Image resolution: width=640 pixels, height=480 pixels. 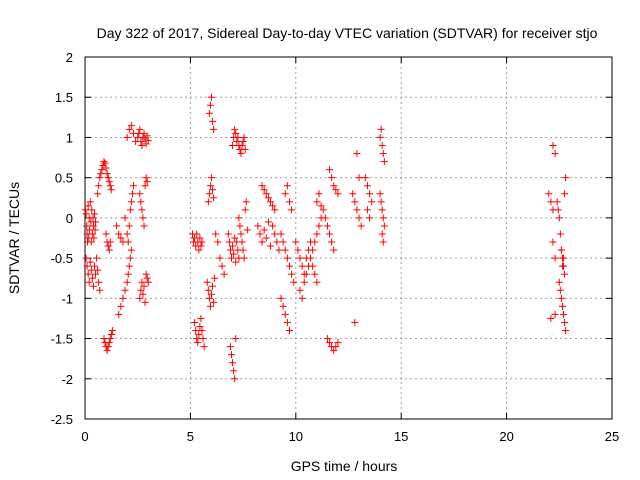 I want to click on x-axis-label: GPS time / hours, so click(x=344, y=466).